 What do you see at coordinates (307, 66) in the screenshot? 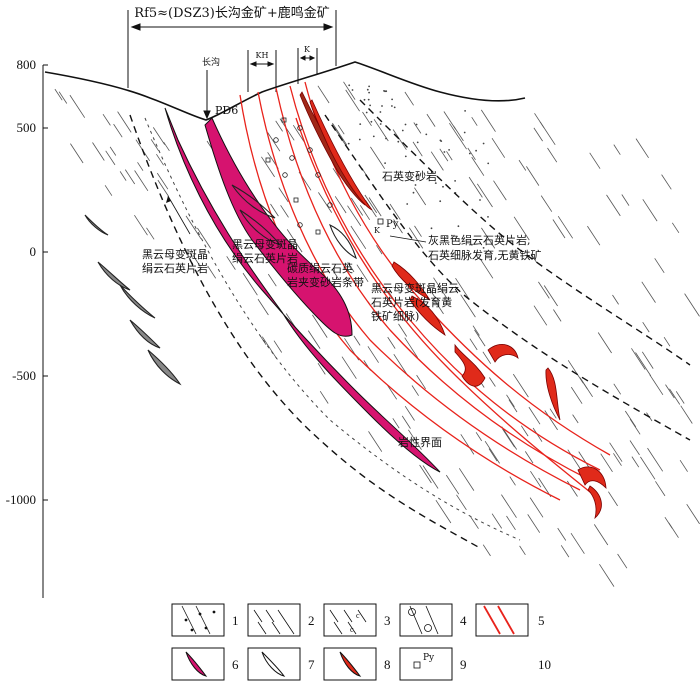
I see `k-bracket` at bounding box center [307, 66].